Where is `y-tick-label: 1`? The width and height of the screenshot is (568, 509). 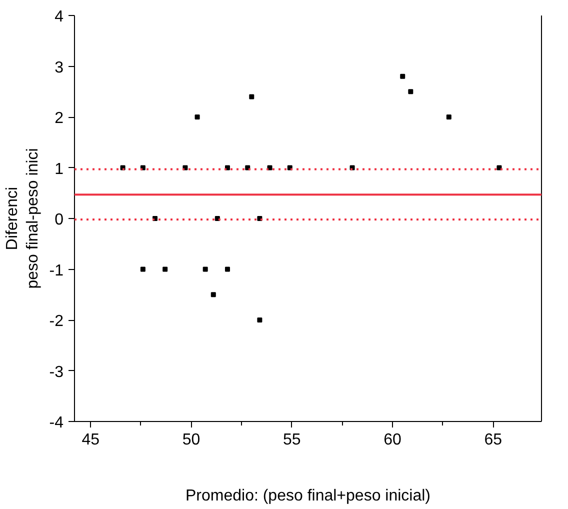
y-tick-label: 1 is located at coordinates (59, 169).